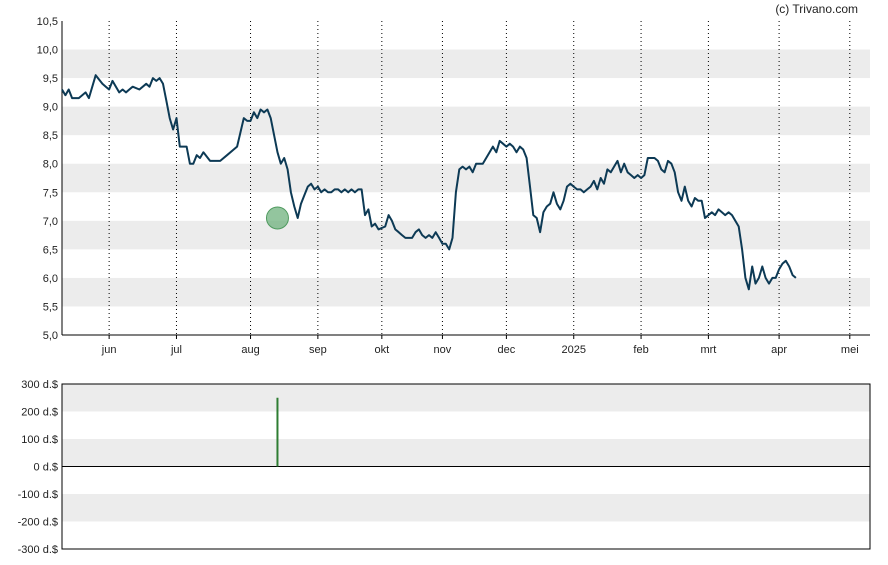 This screenshot has width=888, height=565. What do you see at coordinates (46, 468) in the screenshot?
I see `y-tick-label: 0 d.$` at bounding box center [46, 468].